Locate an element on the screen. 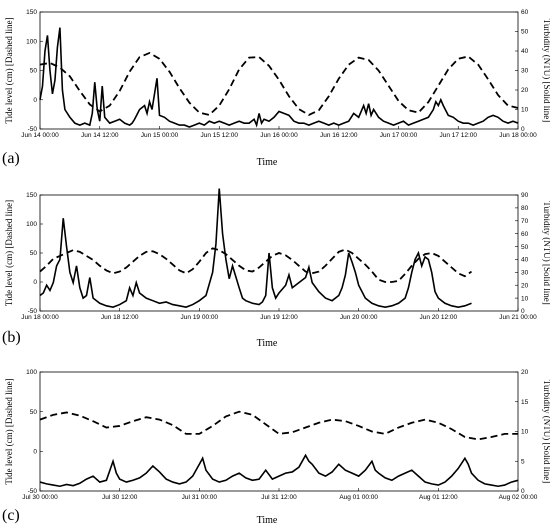 Image resolution: width=550 pixels, height=532 pixels. tide-level-line-c is located at coordinates (278, 425).